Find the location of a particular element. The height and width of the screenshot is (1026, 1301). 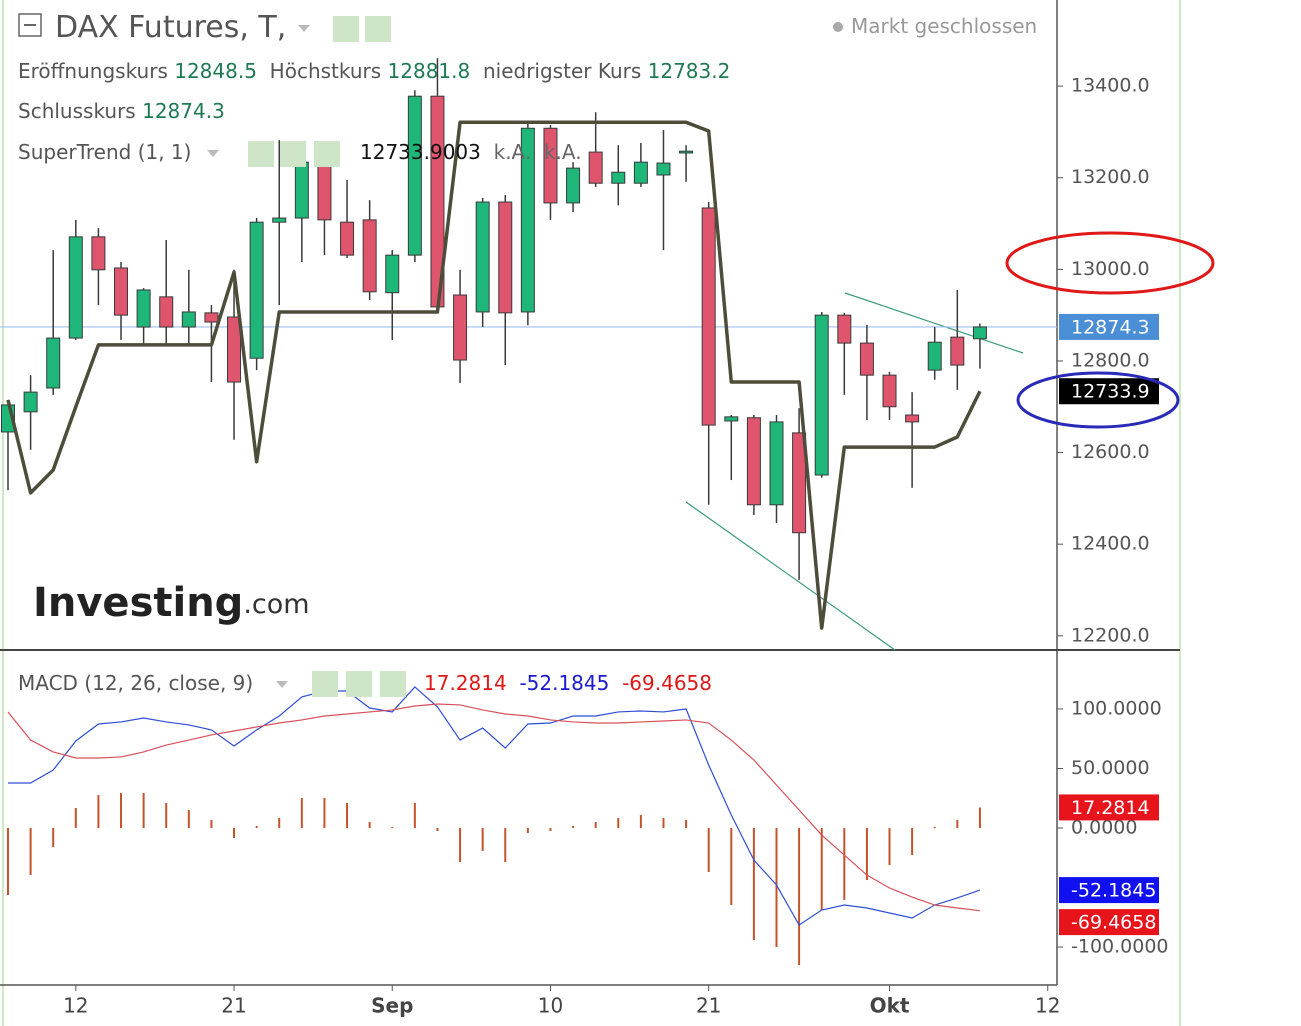

y-tick-label: 100.0000 is located at coordinates (1116, 708).